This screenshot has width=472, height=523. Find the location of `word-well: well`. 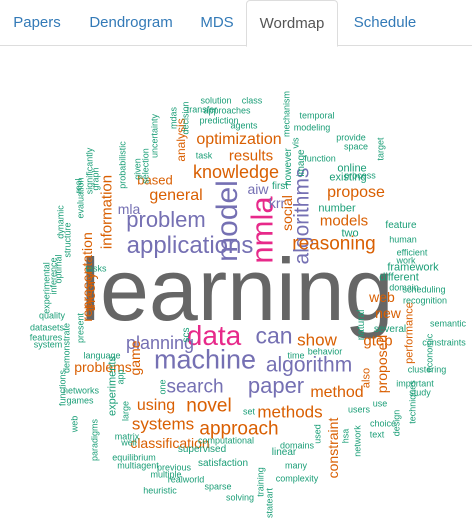

word-well: well is located at coordinates (129, 442).